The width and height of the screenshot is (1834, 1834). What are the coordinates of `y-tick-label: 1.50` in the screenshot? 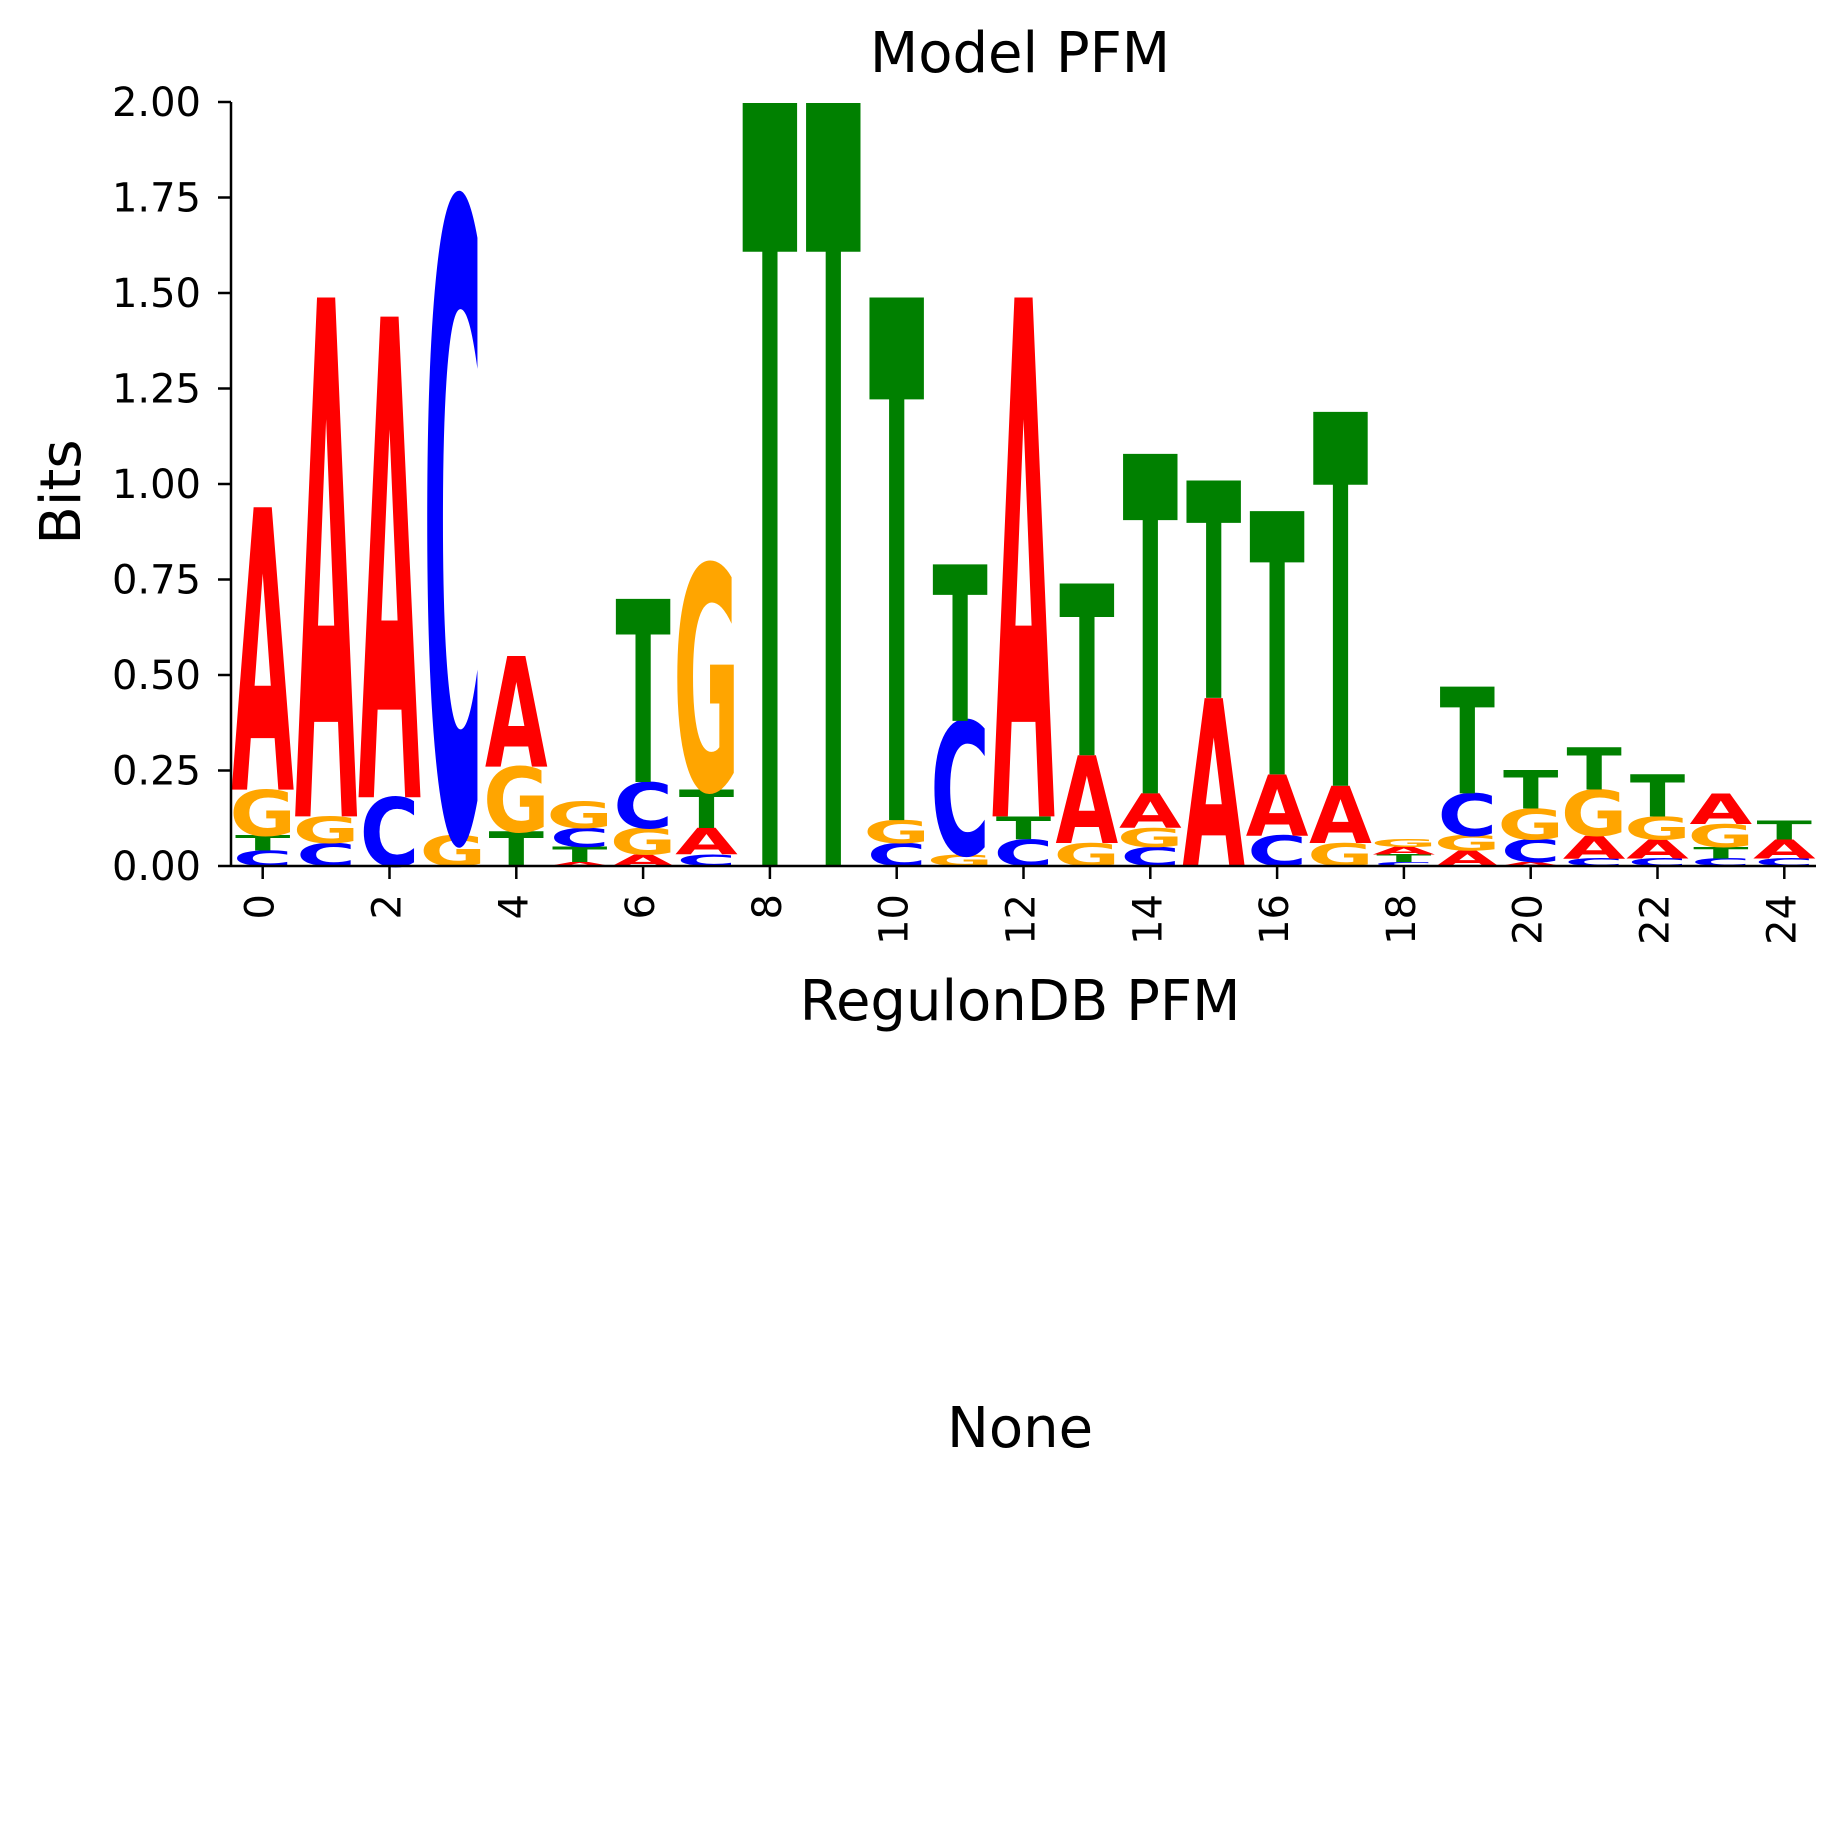 It's located at (156, 294).